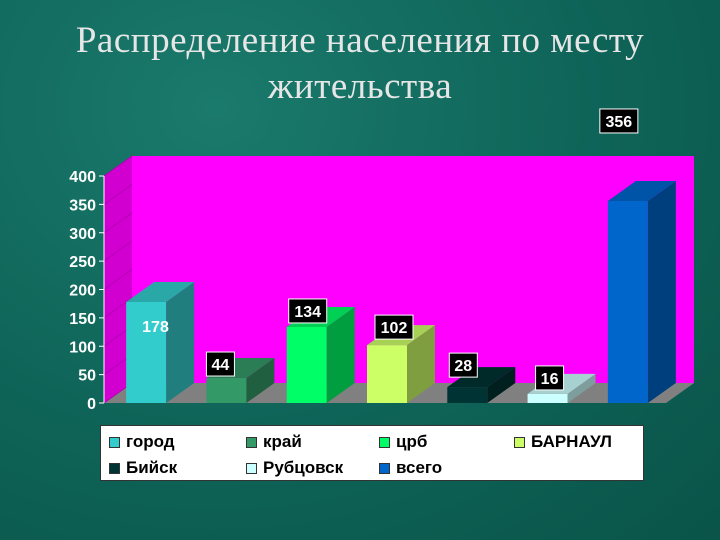 The image size is (720, 540). I want to click on legend-label: всего, so click(419, 467).